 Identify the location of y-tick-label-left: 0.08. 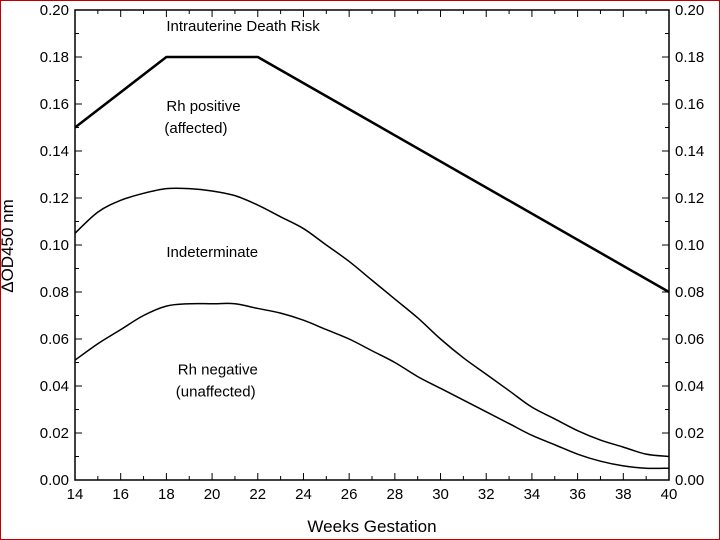
(54, 292).